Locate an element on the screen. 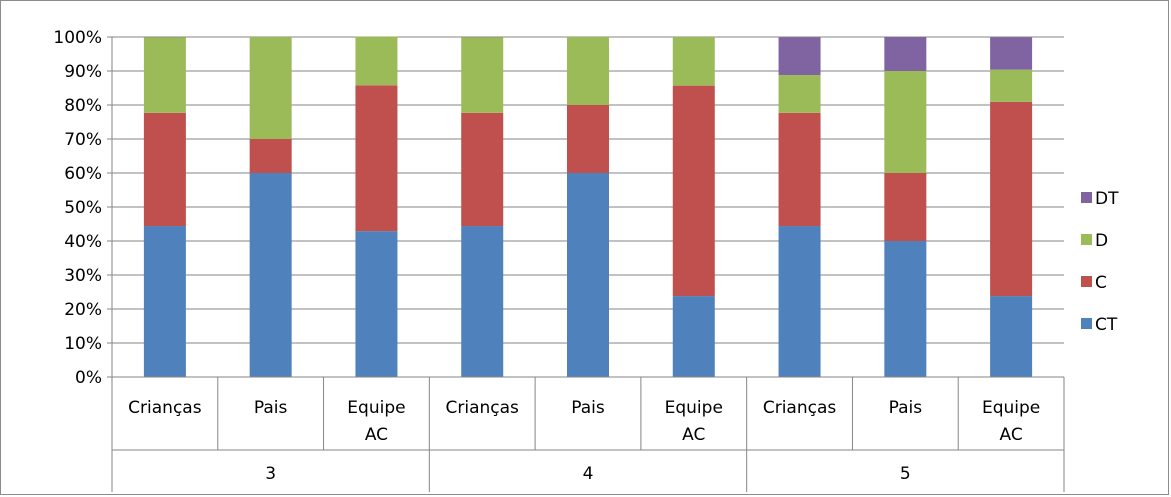 This screenshot has width=1171, height=497. y-tick-label: 90% is located at coordinates (83, 72).